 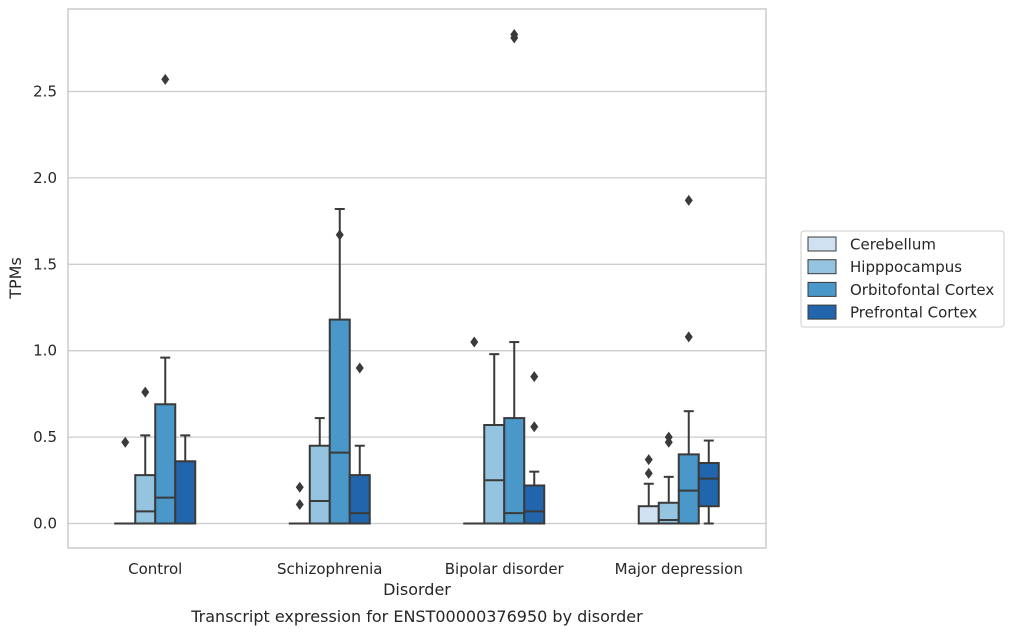 What do you see at coordinates (913, 313) in the screenshot?
I see `legend-label: Prefrontal Cortex` at bounding box center [913, 313].